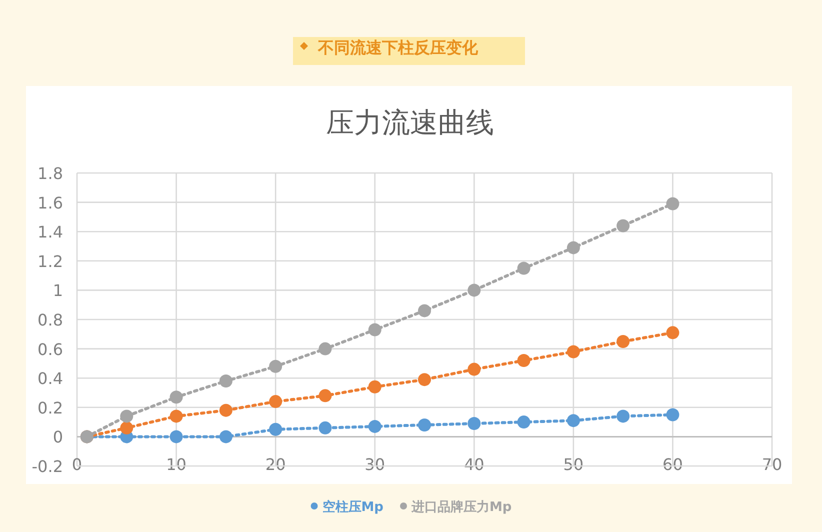  What do you see at coordinates (50, 408) in the screenshot?
I see `y-tick-label: 0.2` at bounding box center [50, 408].